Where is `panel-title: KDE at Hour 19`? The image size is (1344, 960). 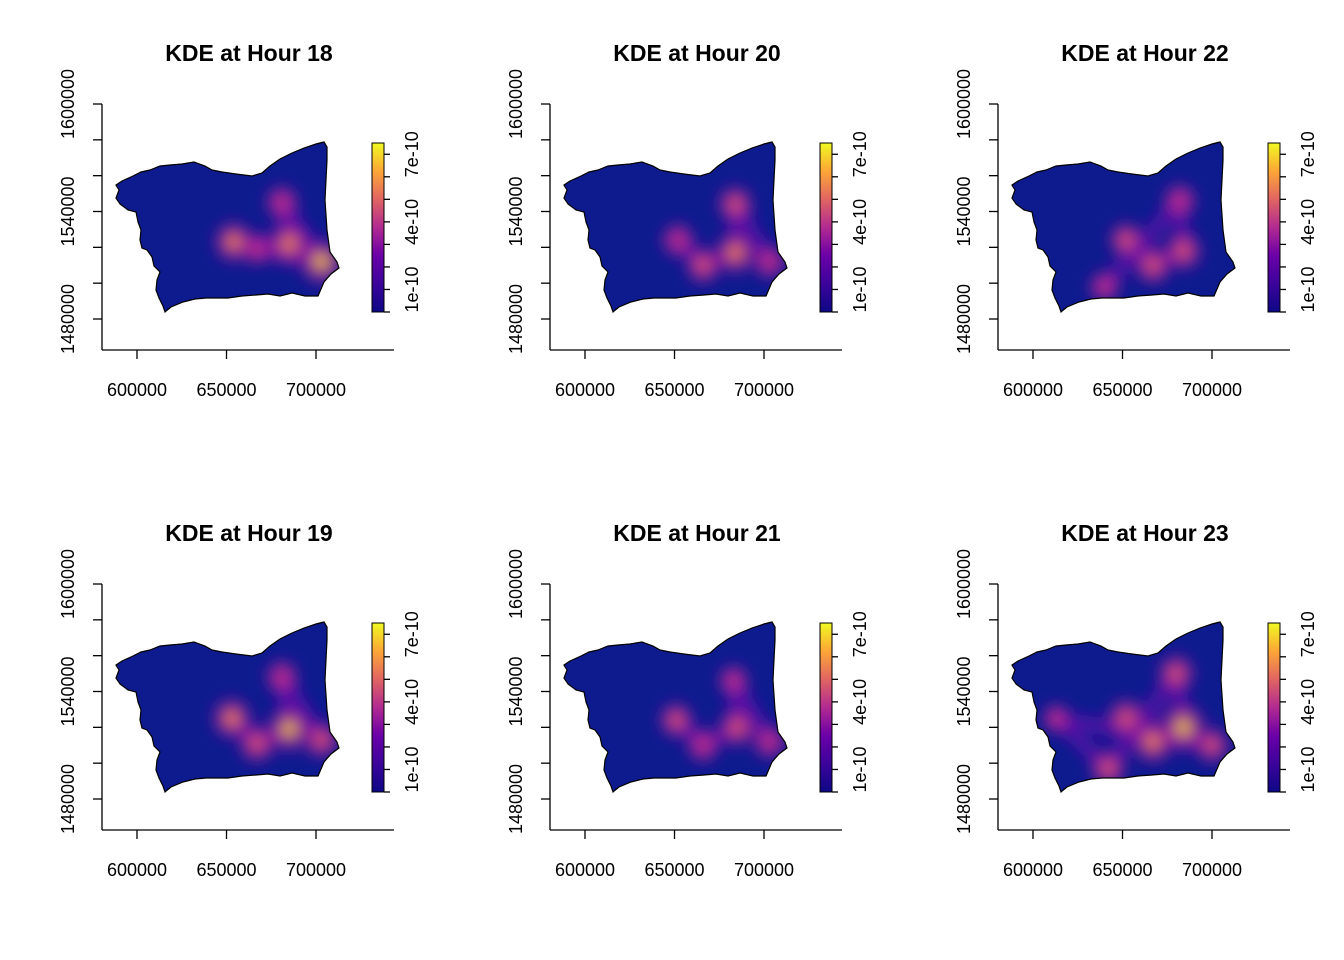
panel-title: KDE at Hour 19 is located at coordinates (248, 533).